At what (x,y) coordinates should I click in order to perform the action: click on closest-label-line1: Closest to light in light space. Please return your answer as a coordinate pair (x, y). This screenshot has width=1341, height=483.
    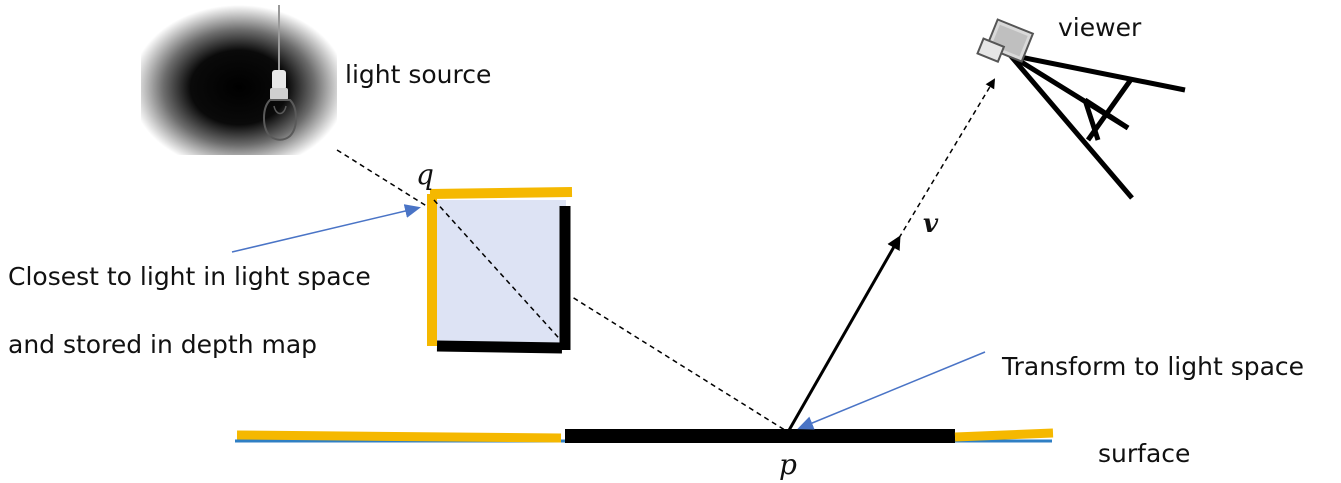
    Looking at the image, I should click on (189, 276).